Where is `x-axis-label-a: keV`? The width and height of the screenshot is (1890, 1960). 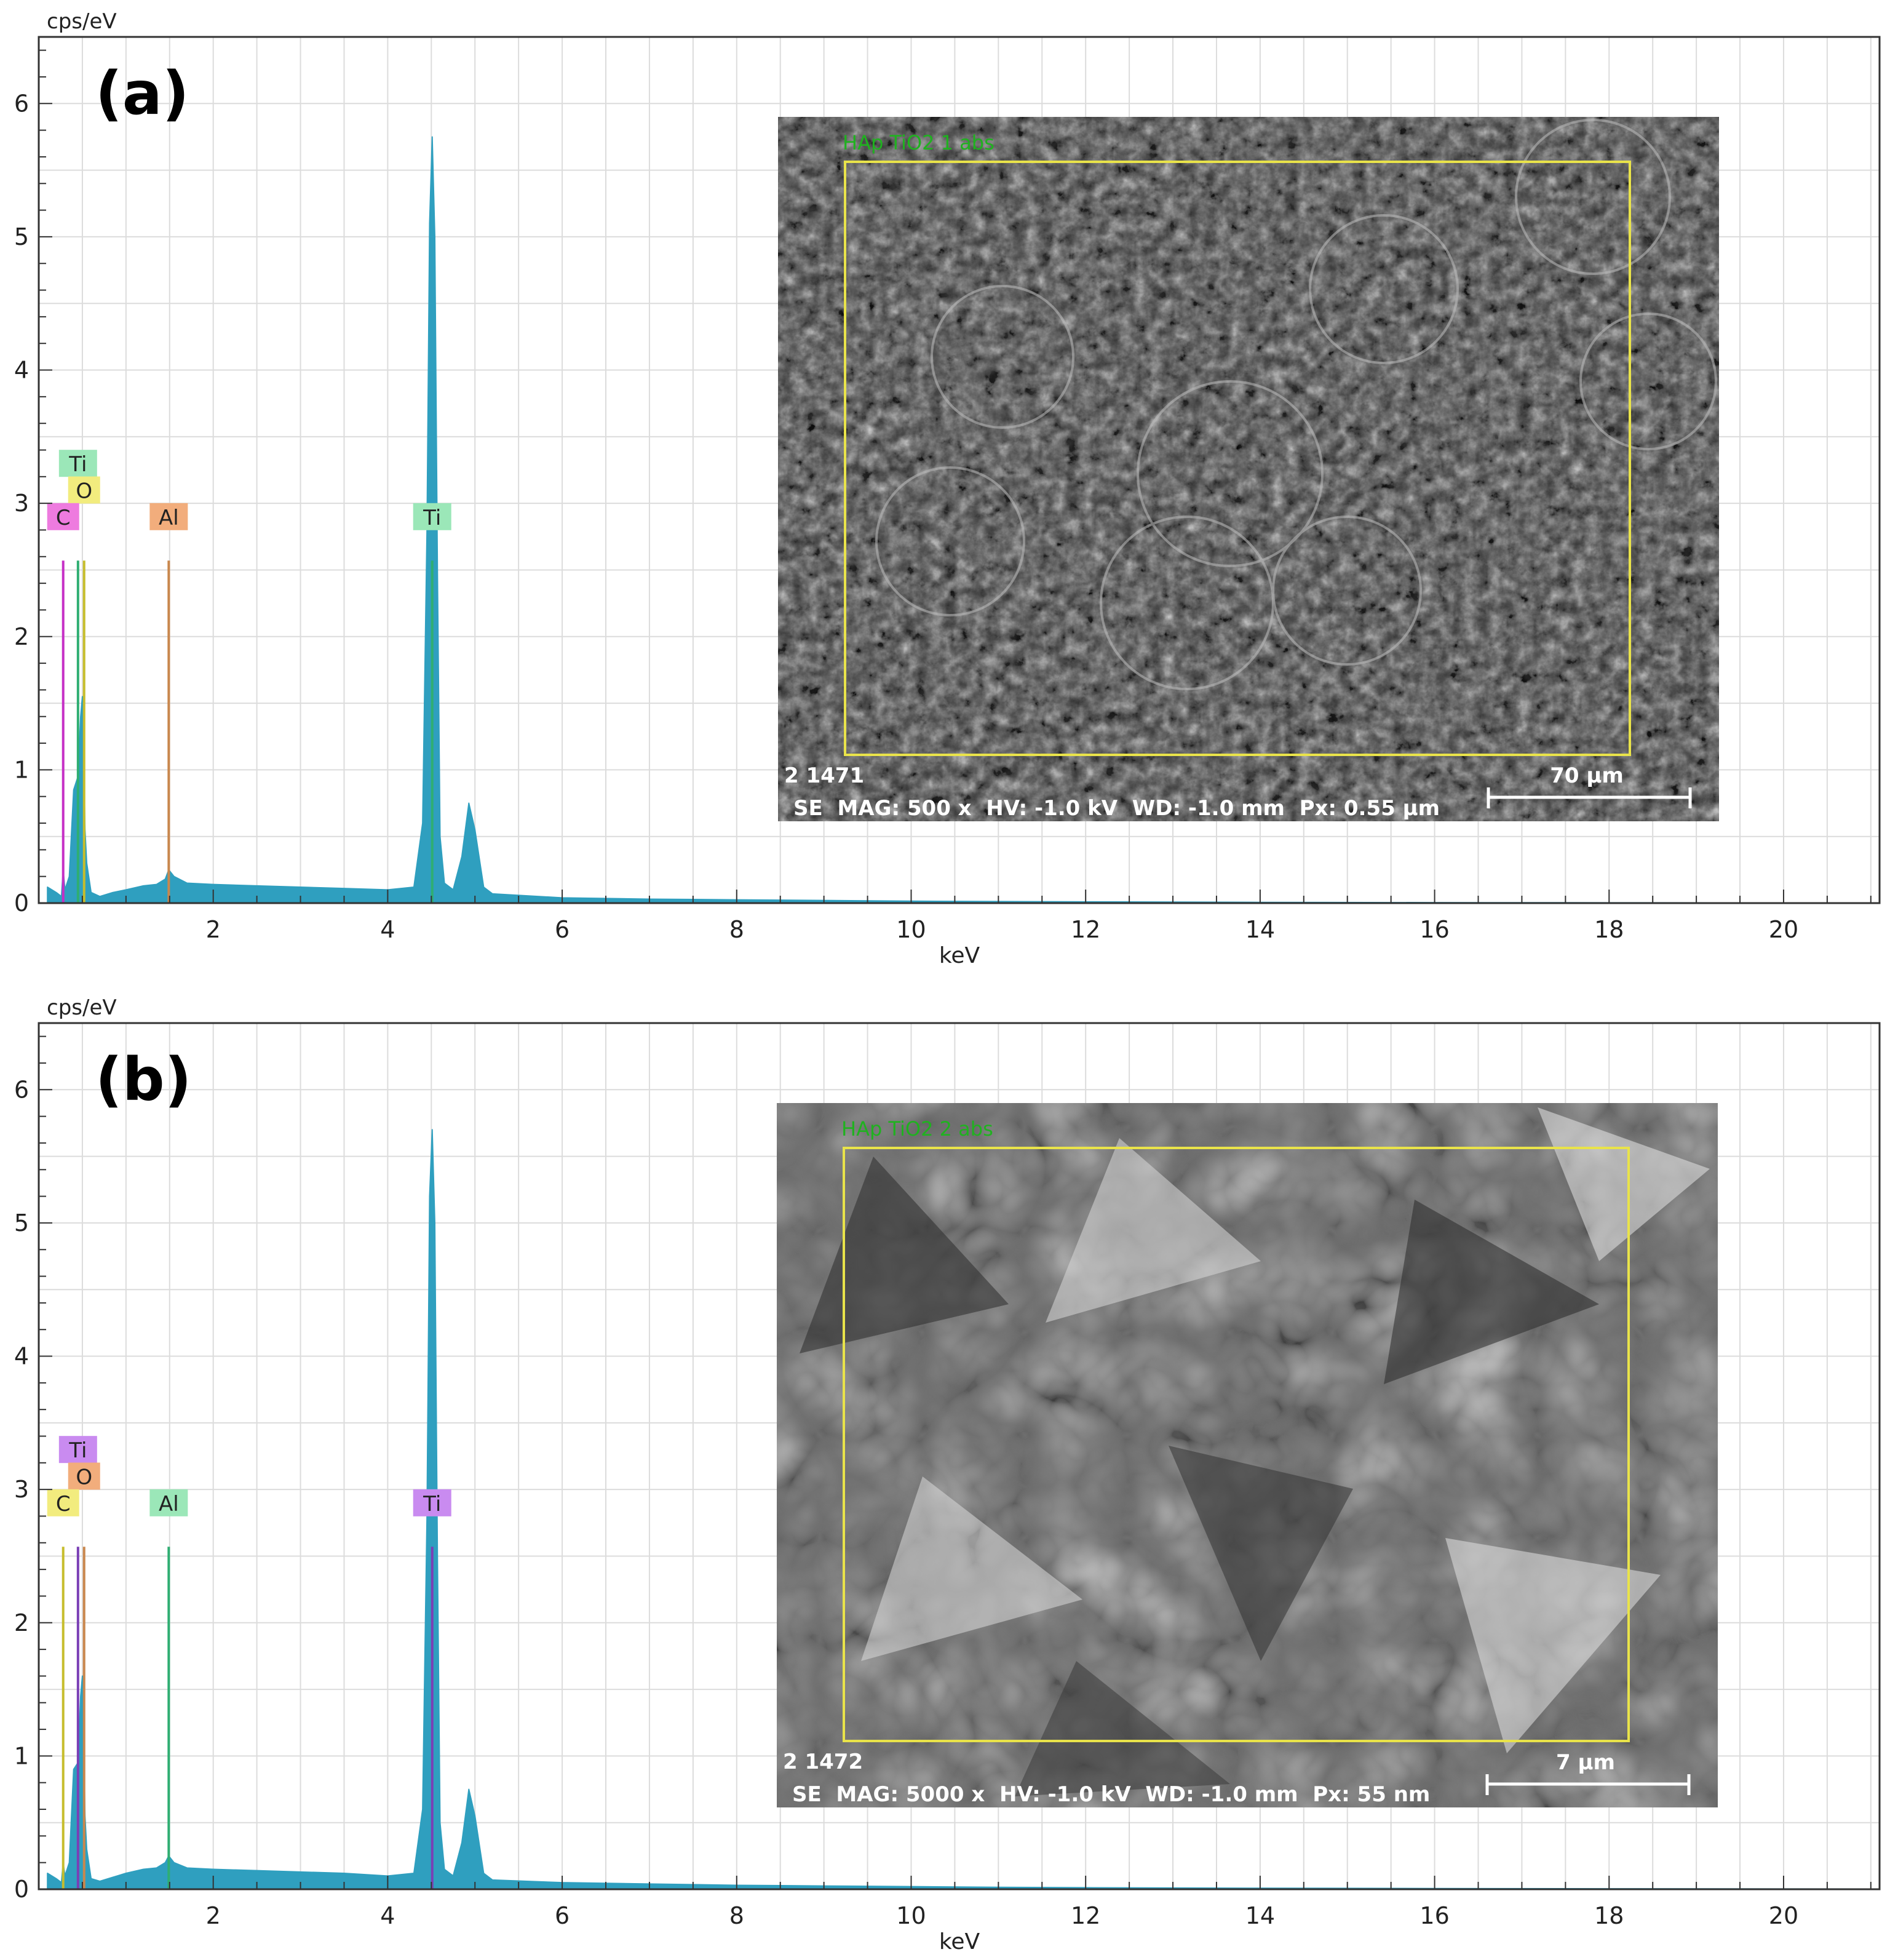
x-axis-label-a: keV is located at coordinates (960, 955).